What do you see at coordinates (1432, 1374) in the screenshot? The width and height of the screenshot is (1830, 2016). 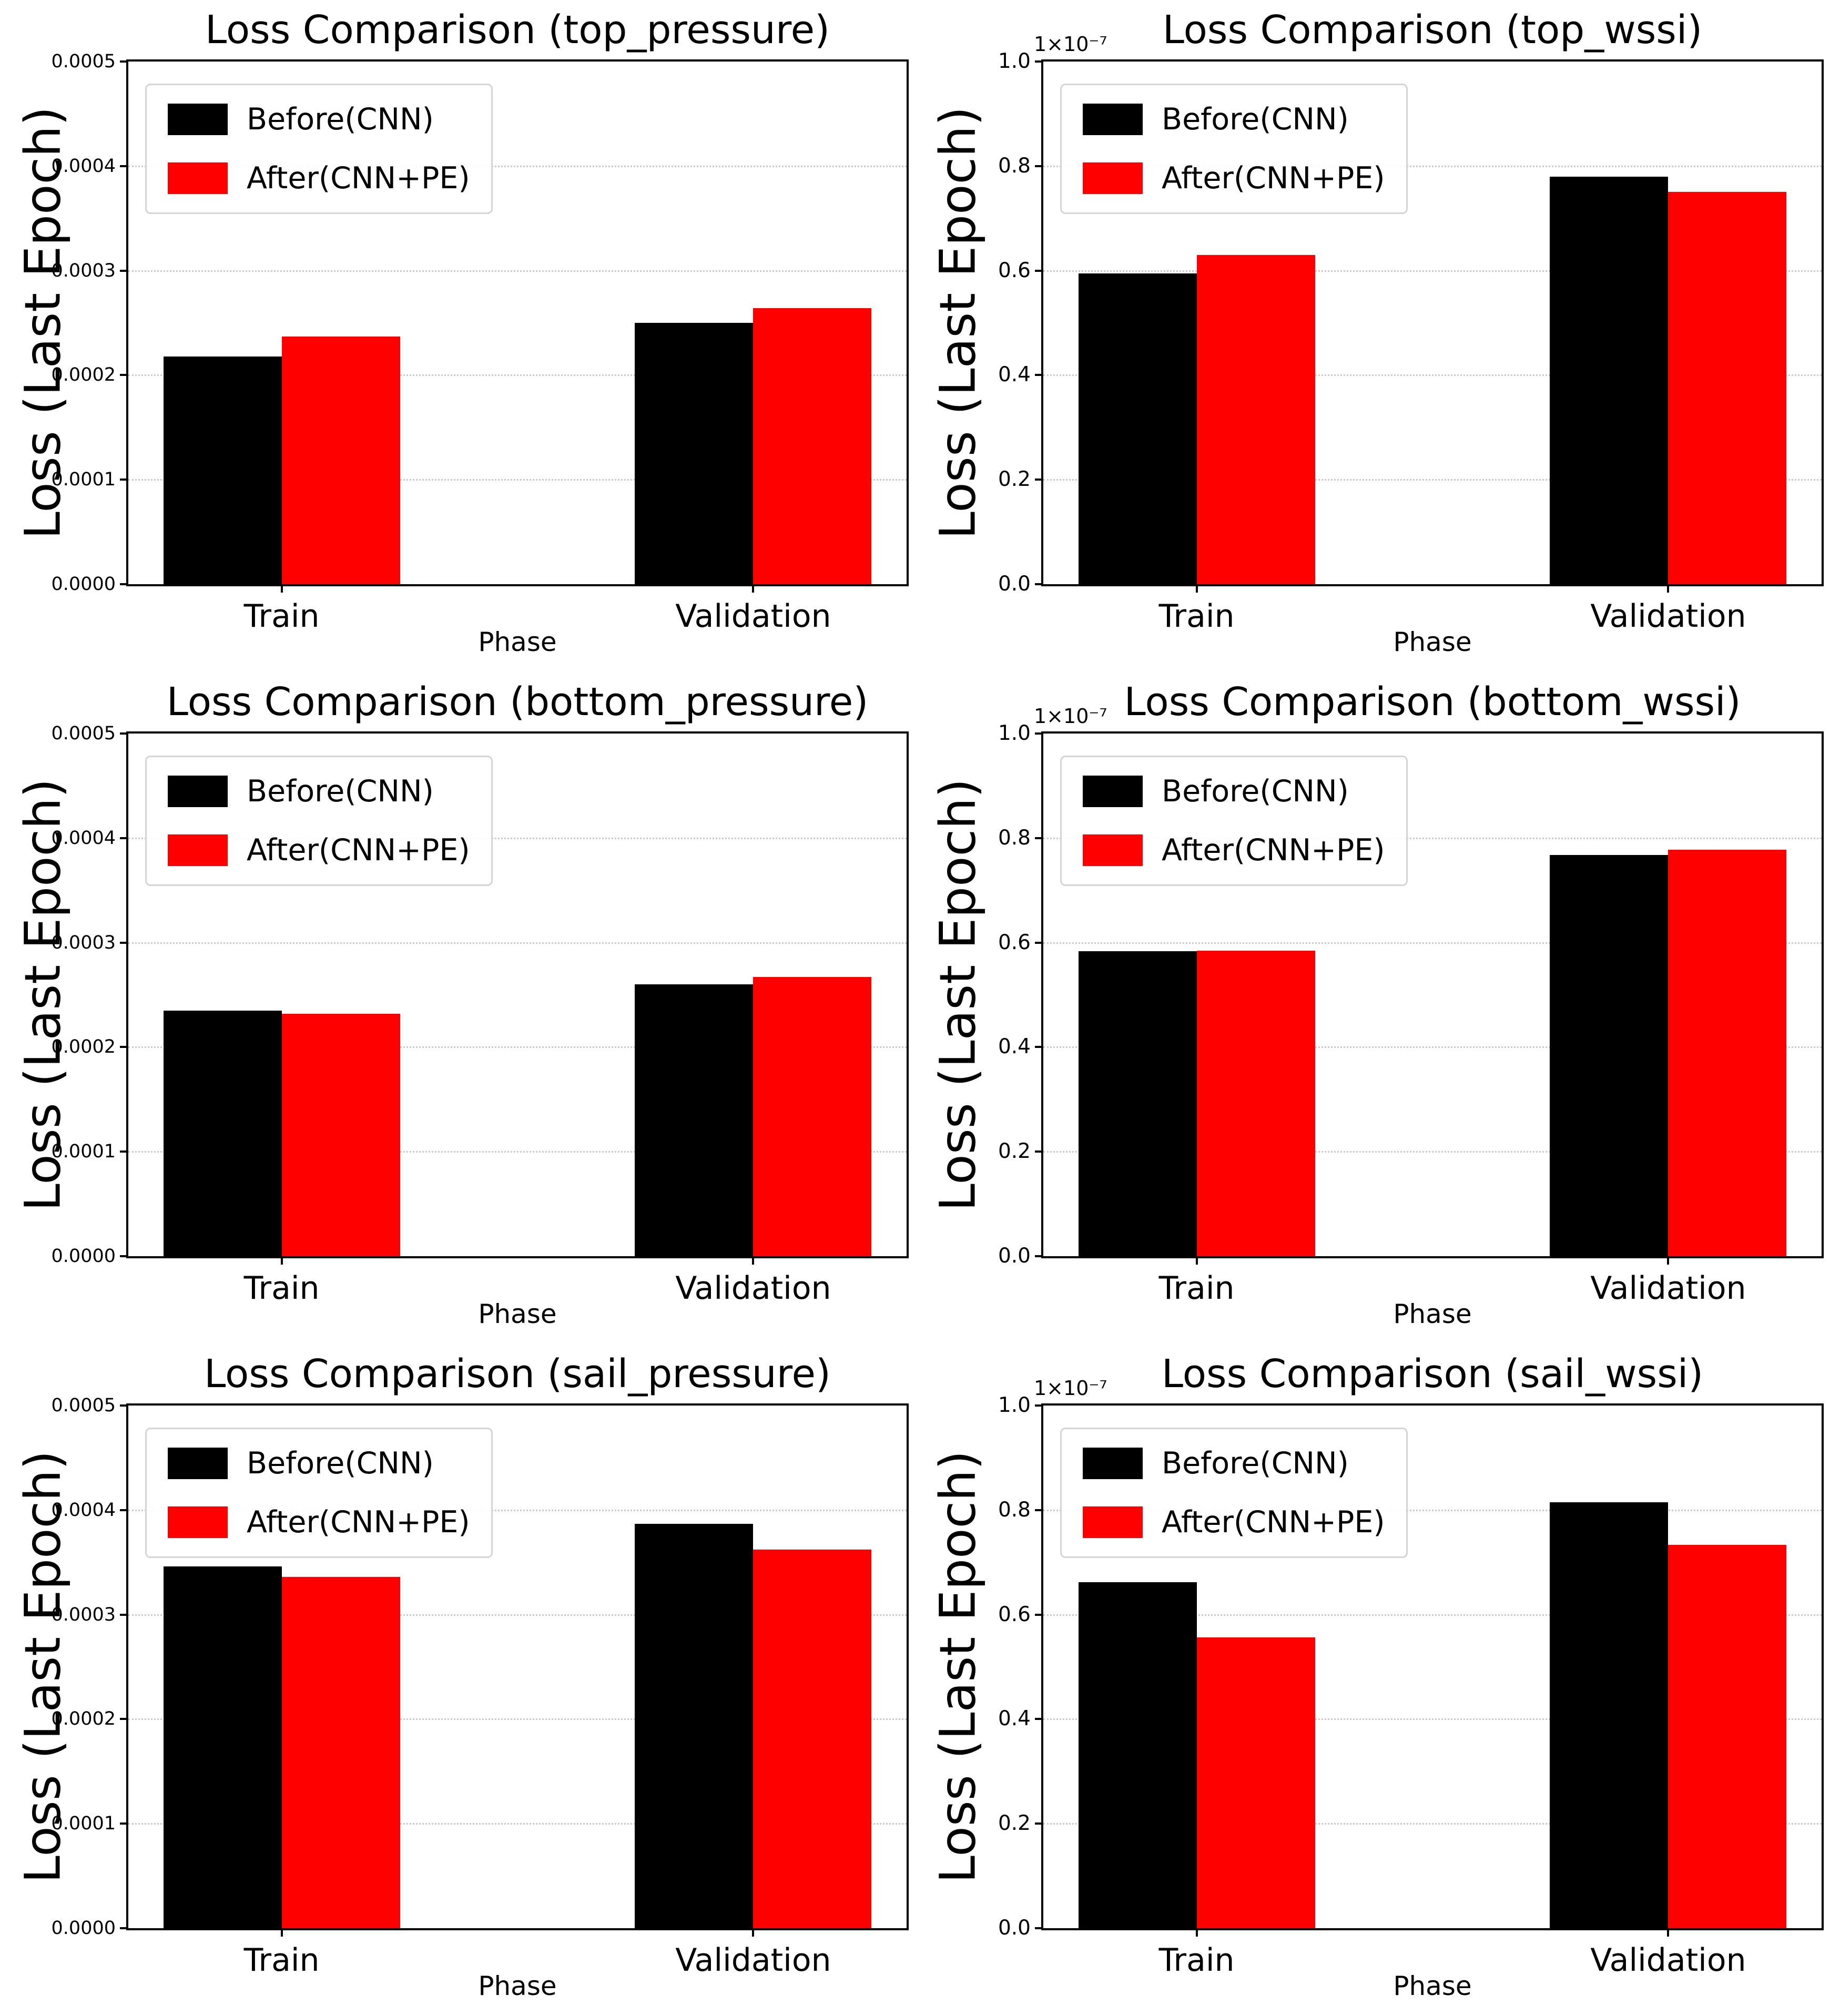 I see `chart-title: Loss Comparison (sail_wssi)` at bounding box center [1432, 1374].